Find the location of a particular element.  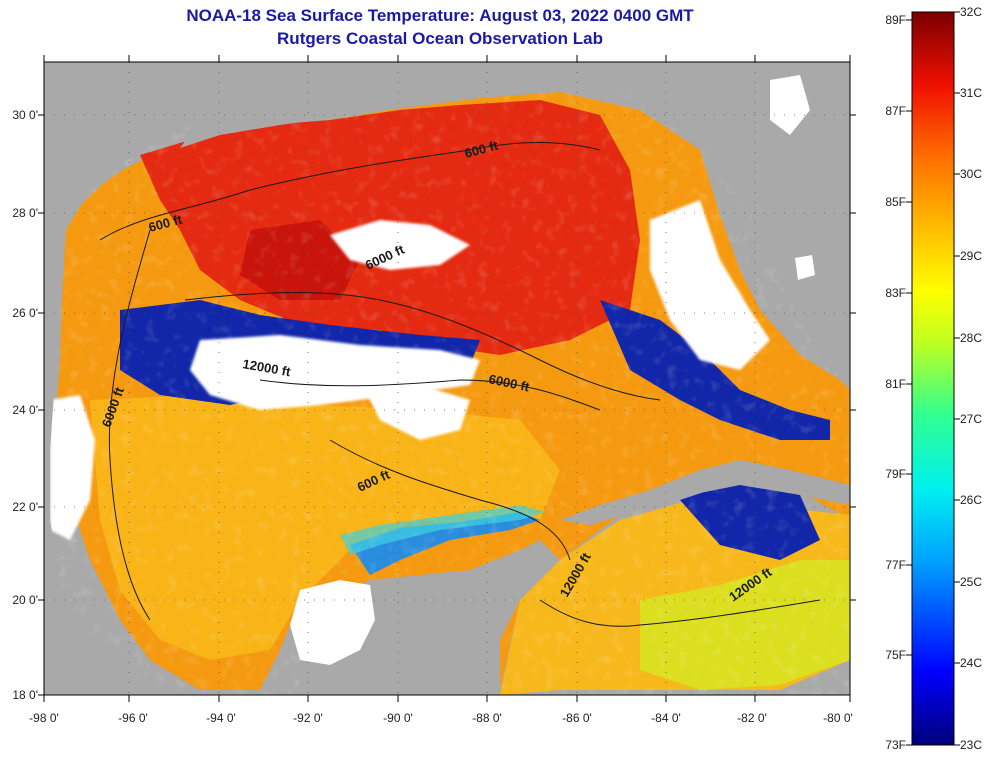

x-tick-label: -82 0' is located at coordinates (752, 718).